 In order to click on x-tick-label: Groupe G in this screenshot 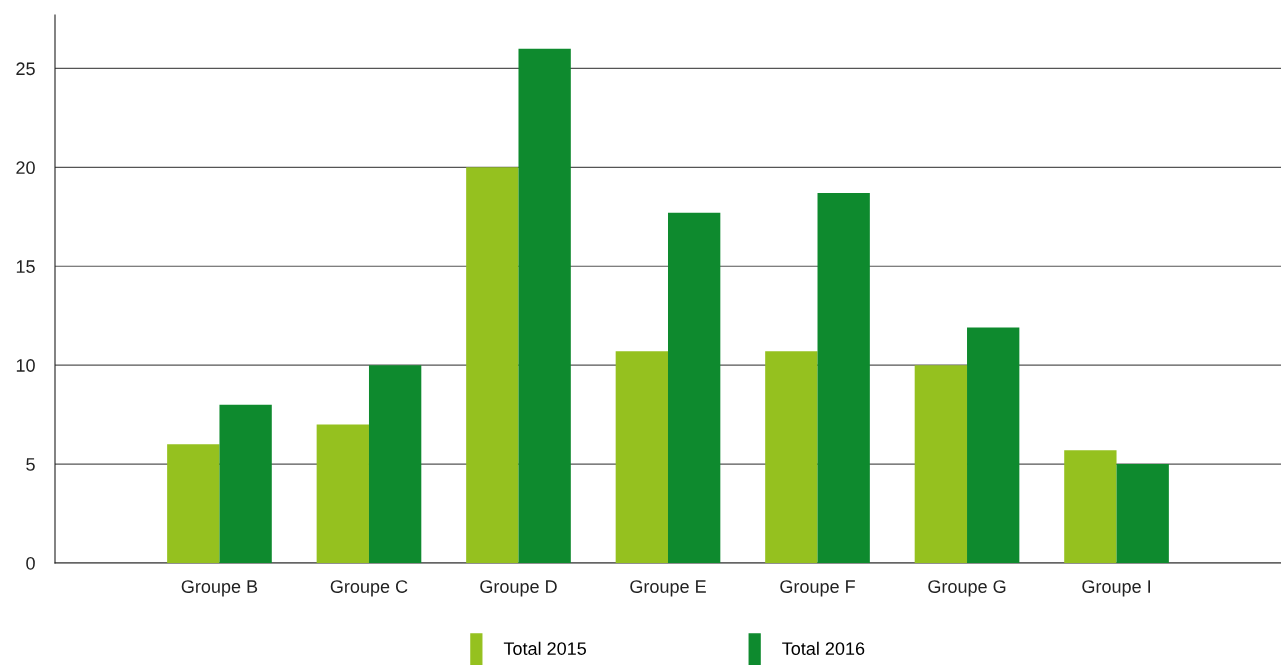, I will do `click(967, 588)`.